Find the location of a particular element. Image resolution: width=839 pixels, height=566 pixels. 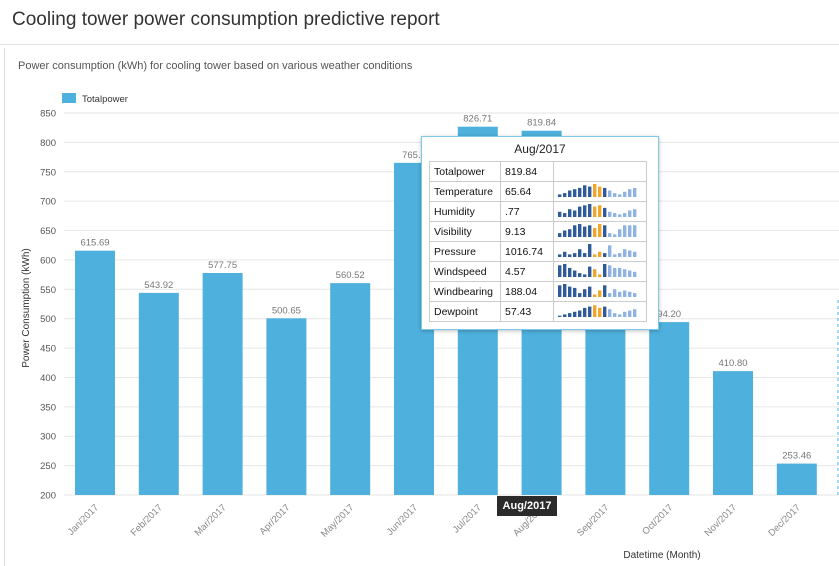

tooltip-metric-value: 9.13 is located at coordinates (527, 231).